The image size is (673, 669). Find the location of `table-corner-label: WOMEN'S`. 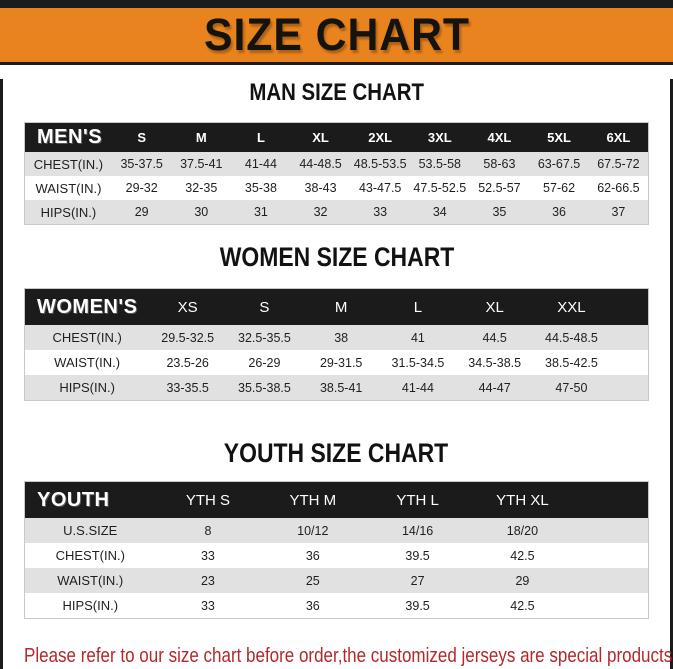

table-corner-label: WOMEN'S is located at coordinates (87, 306).